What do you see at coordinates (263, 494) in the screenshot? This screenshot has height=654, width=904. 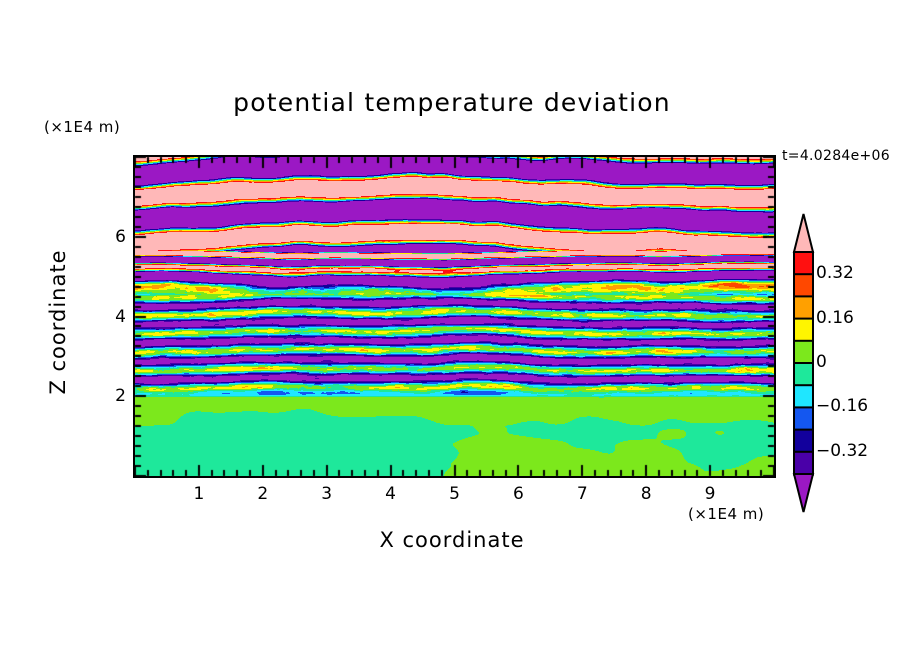 I see `x-tick-label: 2` at bounding box center [263, 494].